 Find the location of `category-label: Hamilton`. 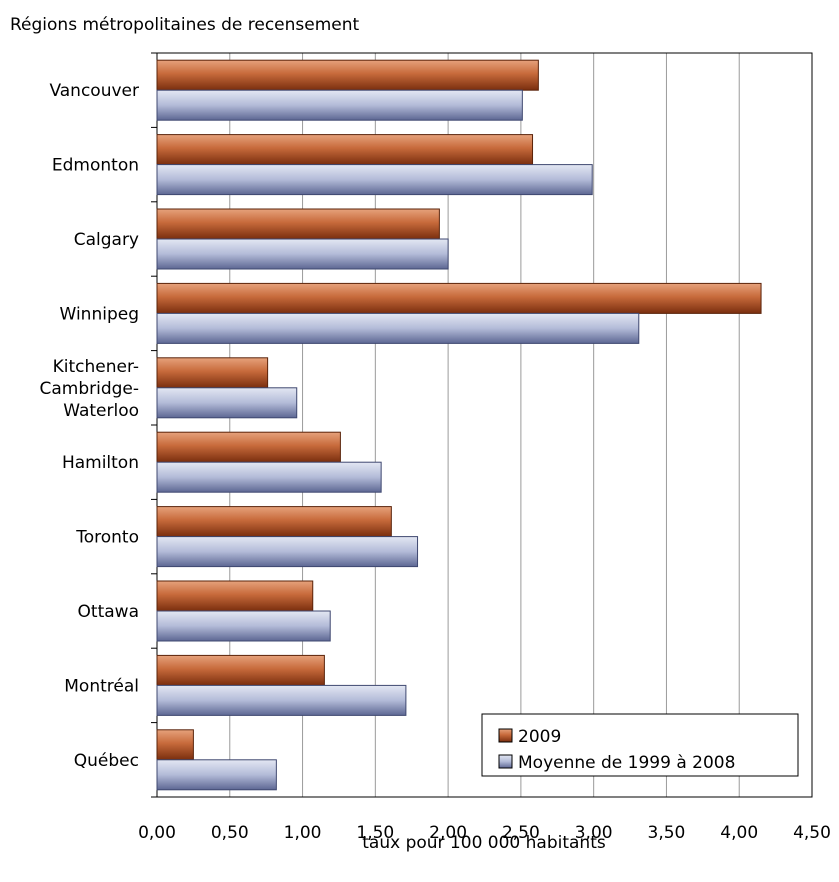

category-label: Hamilton is located at coordinates (100, 463).